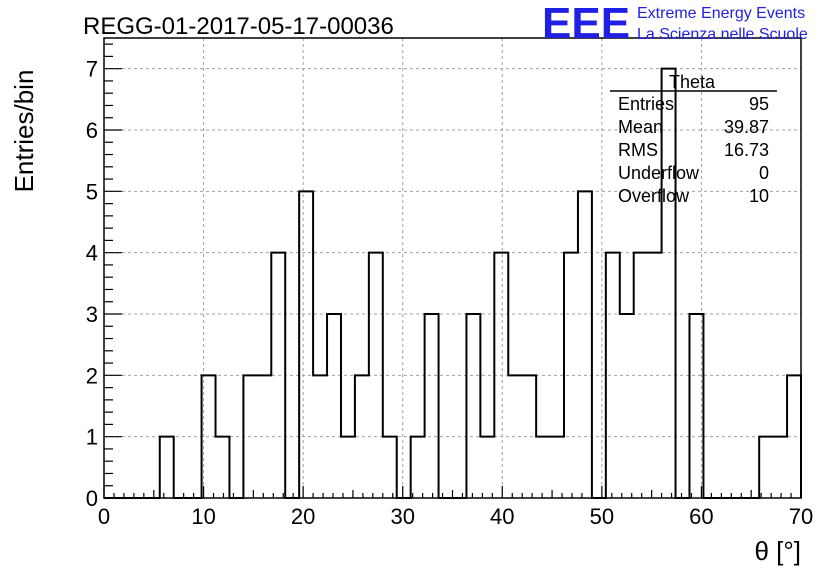  I want to click on x-tick-label: 70, so click(801, 516).